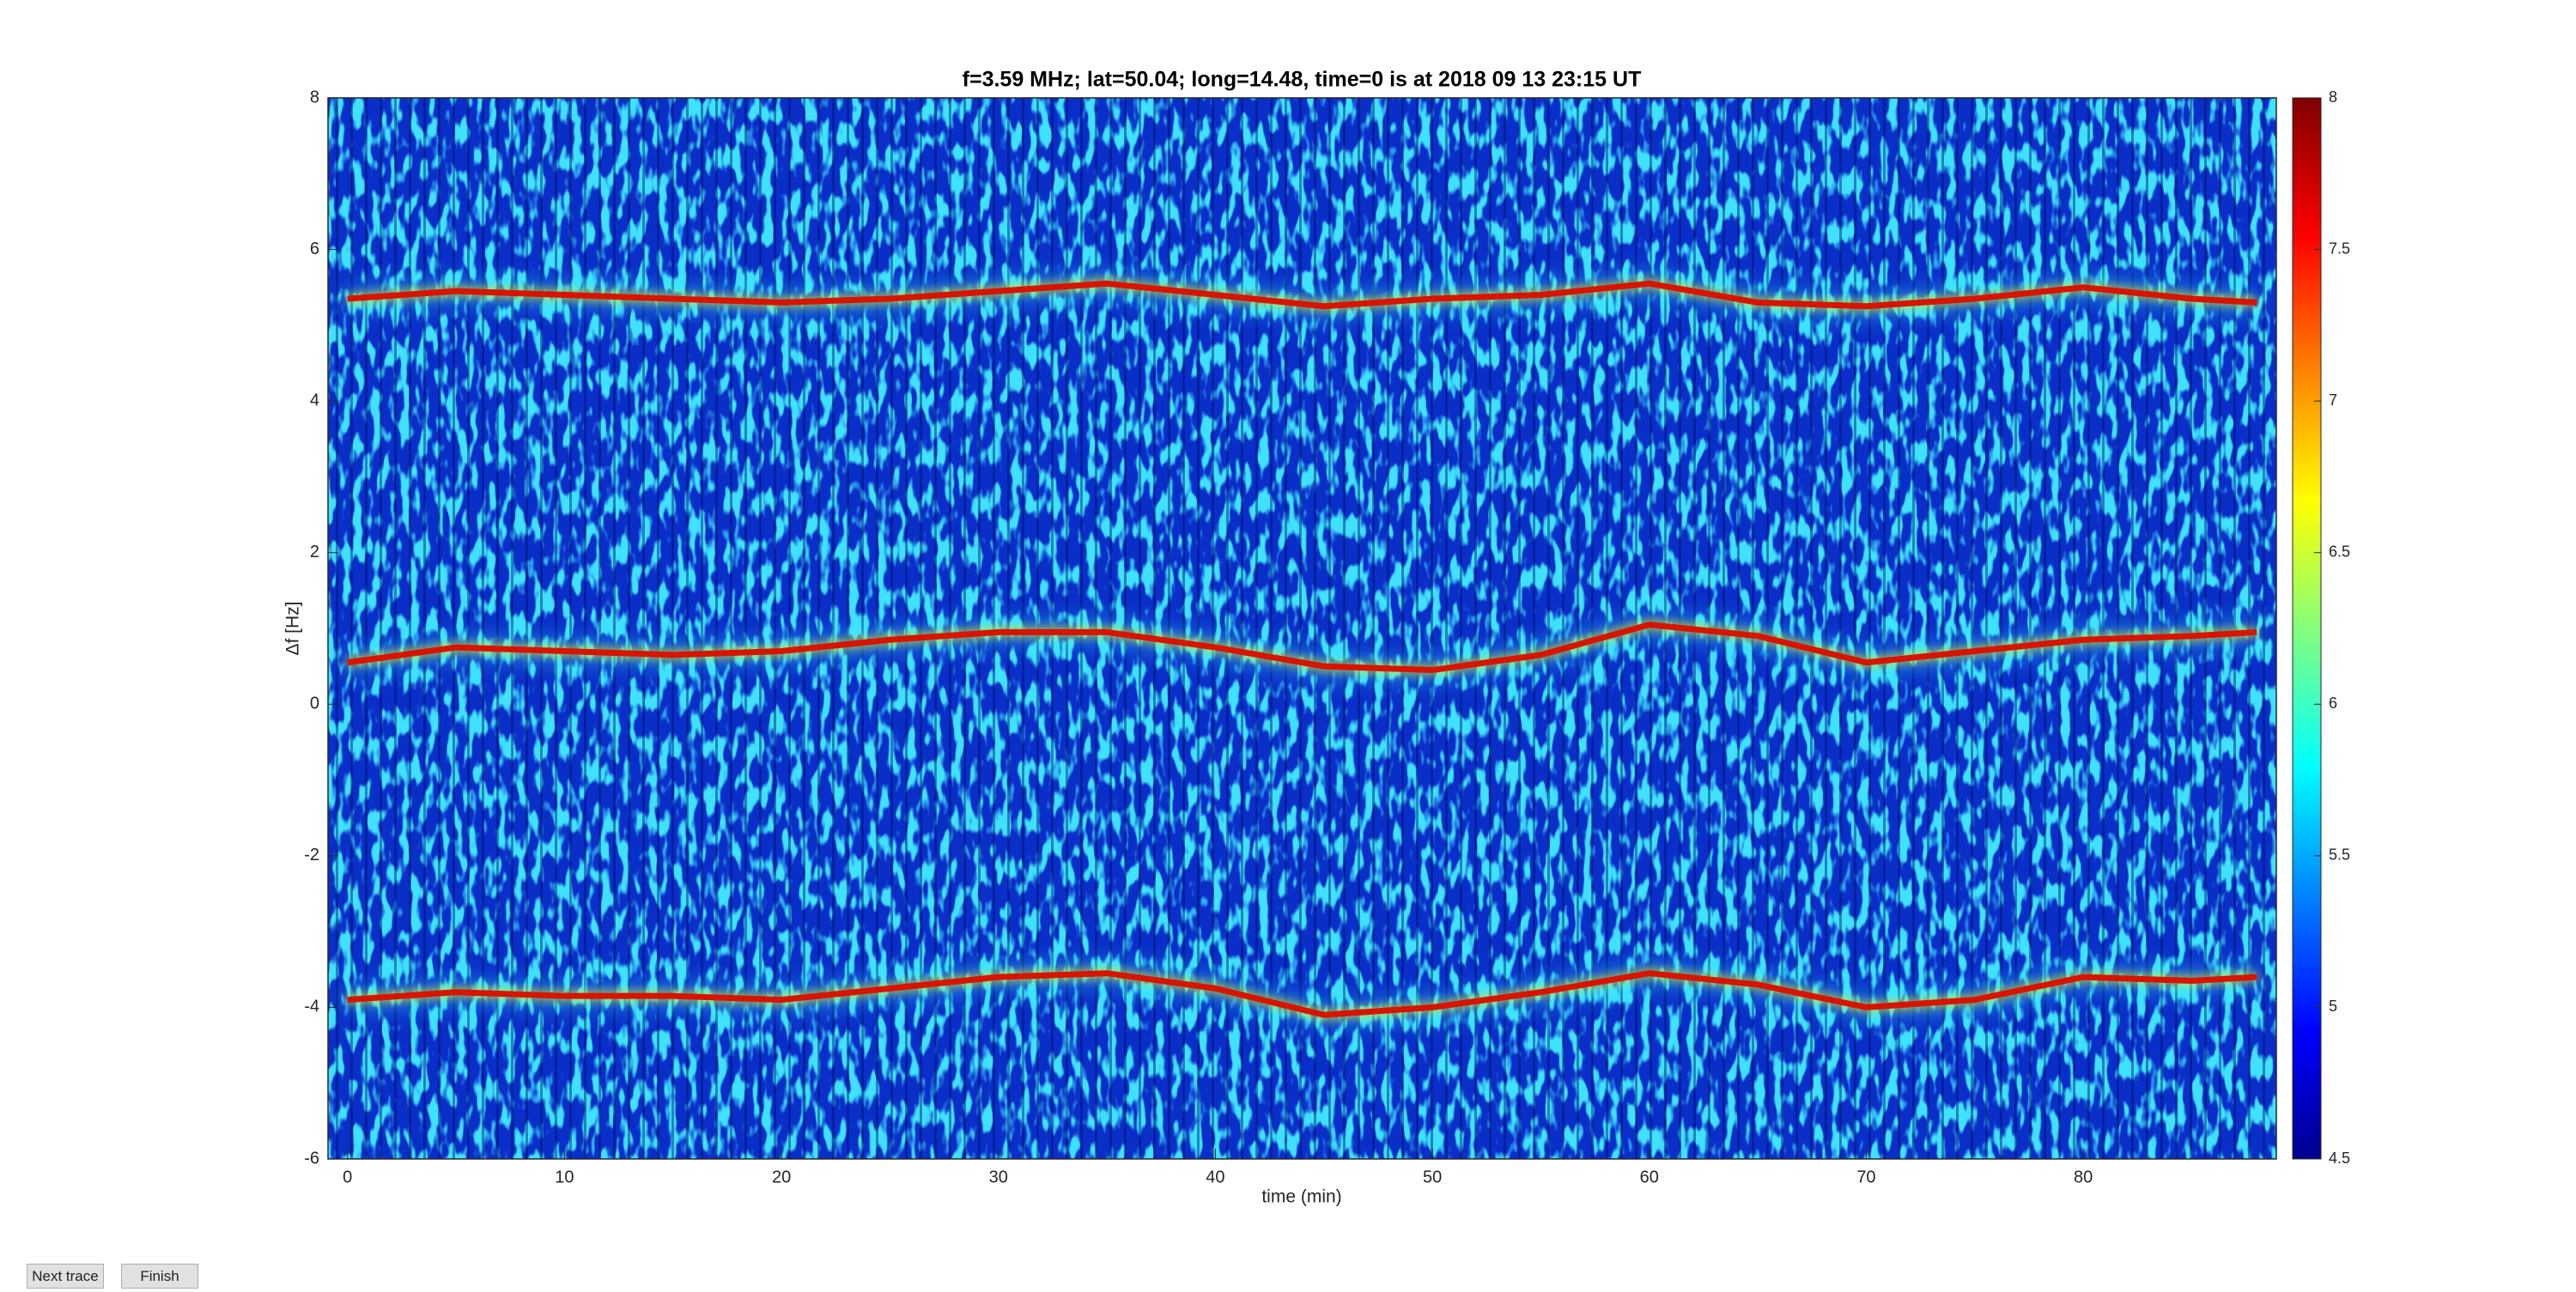  Describe the element at coordinates (1649, 1177) in the screenshot. I see `x-tick-label: 60` at that location.